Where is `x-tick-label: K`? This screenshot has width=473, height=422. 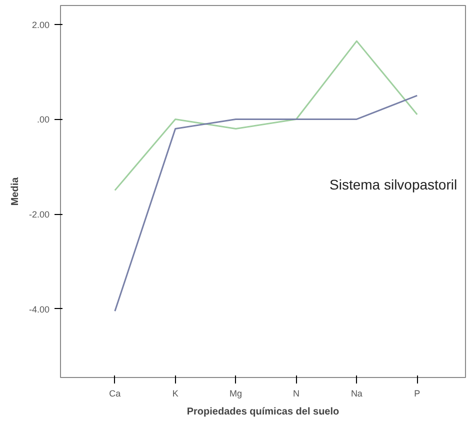
x-tick-label: K is located at coordinates (175, 393).